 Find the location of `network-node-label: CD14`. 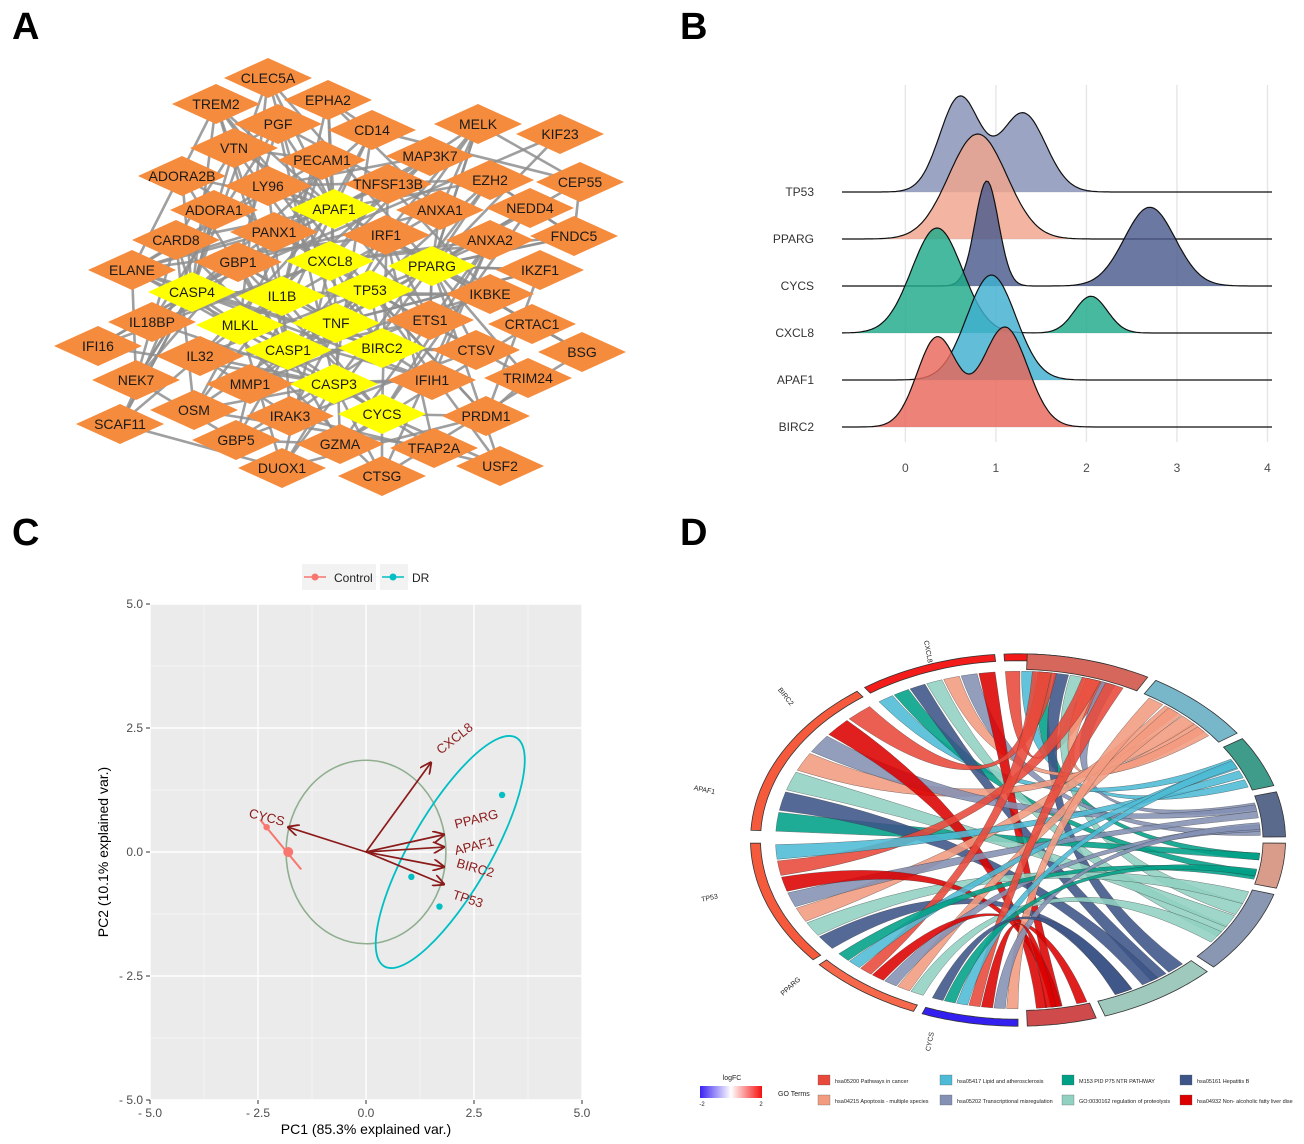

network-node-label: CD14 is located at coordinates (372, 130).